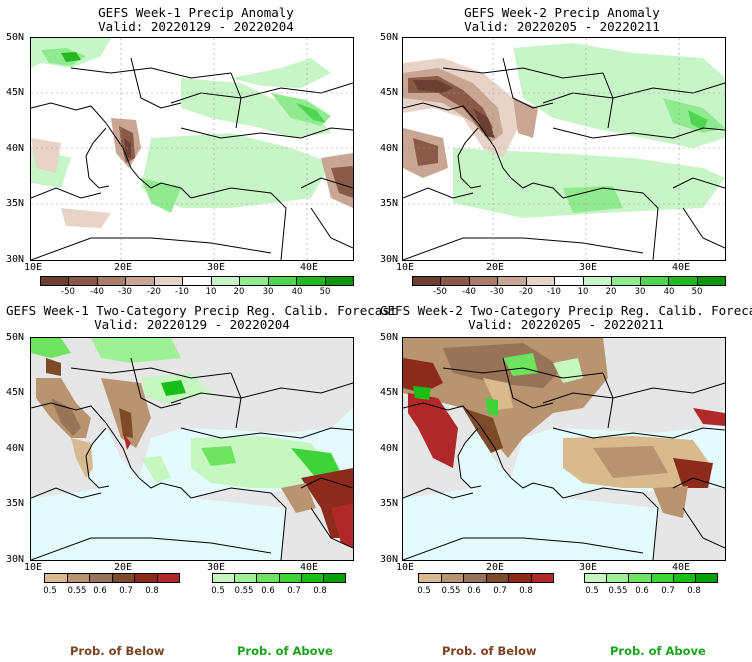  What do you see at coordinates (564, 149) in the screenshot?
I see `anomaly-map` at bounding box center [564, 149].